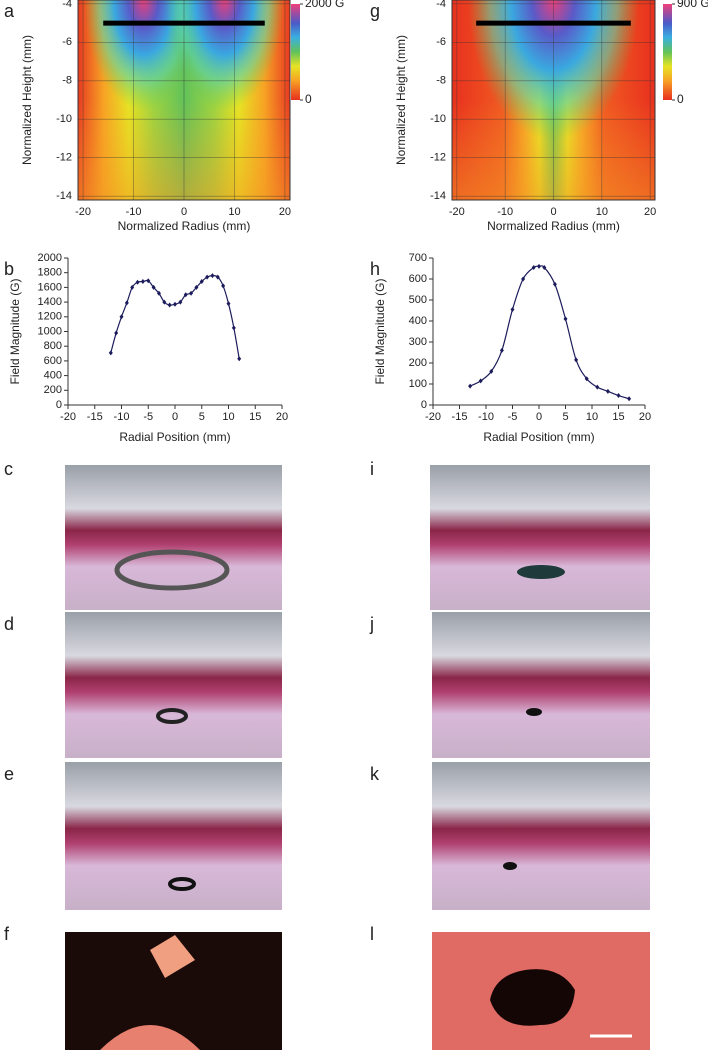 The width and height of the screenshot is (708, 1050). Describe the element at coordinates (375, 269) in the screenshot. I see `panel-label: h` at that location.